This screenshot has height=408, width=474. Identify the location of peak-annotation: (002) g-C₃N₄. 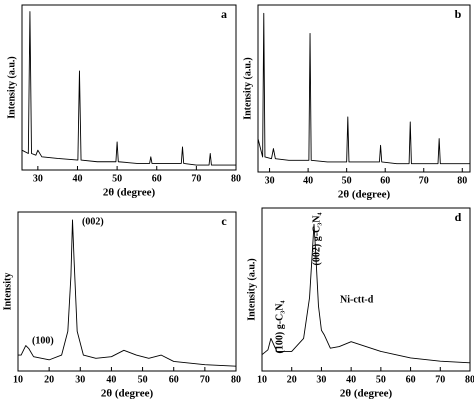
(316, 239).